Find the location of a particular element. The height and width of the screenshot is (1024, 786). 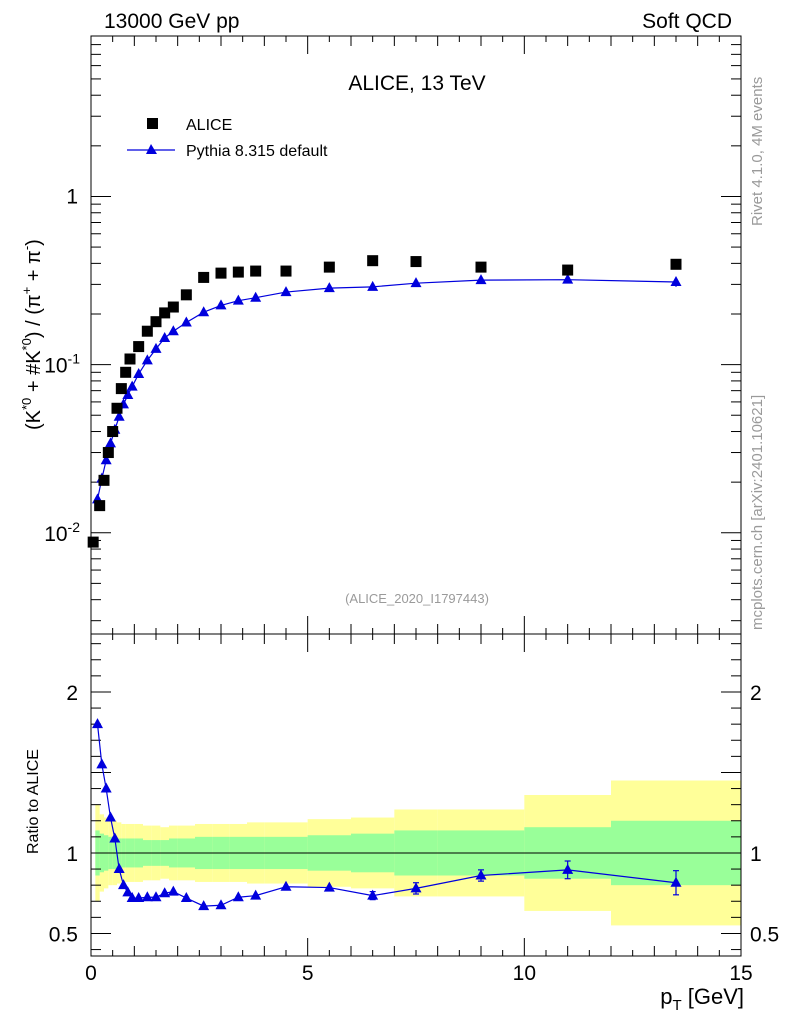

legend-data-marker is located at coordinates (152, 123).